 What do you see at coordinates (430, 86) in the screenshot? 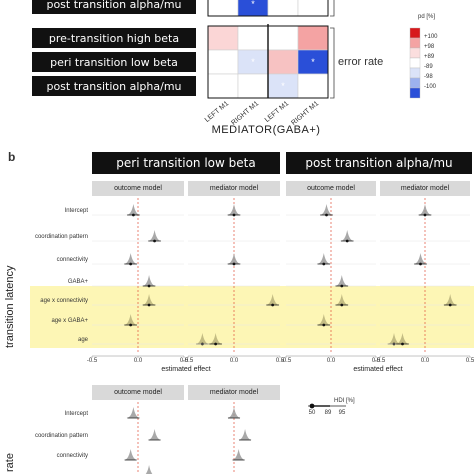
I see `legend-tick: -100` at bounding box center [430, 86].